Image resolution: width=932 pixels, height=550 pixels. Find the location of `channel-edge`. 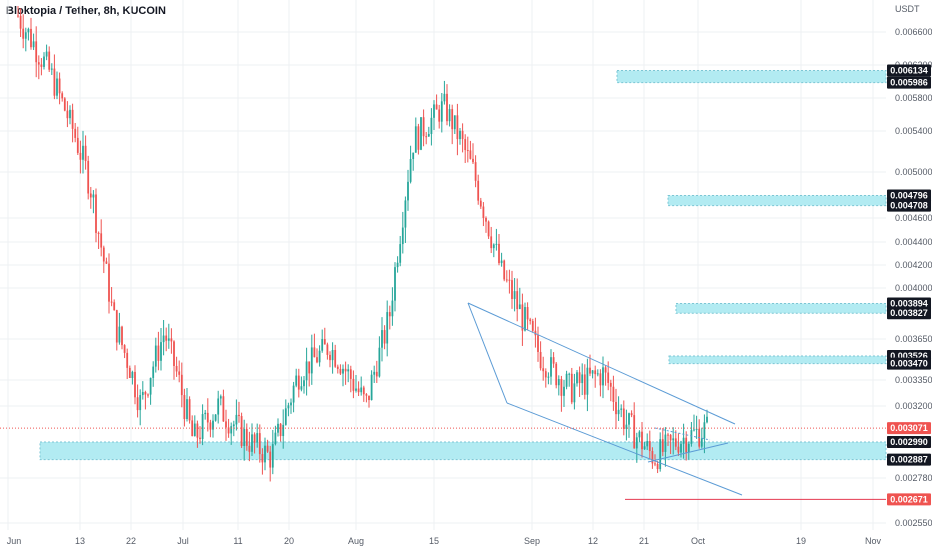

channel-edge is located at coordinates (487, 353).